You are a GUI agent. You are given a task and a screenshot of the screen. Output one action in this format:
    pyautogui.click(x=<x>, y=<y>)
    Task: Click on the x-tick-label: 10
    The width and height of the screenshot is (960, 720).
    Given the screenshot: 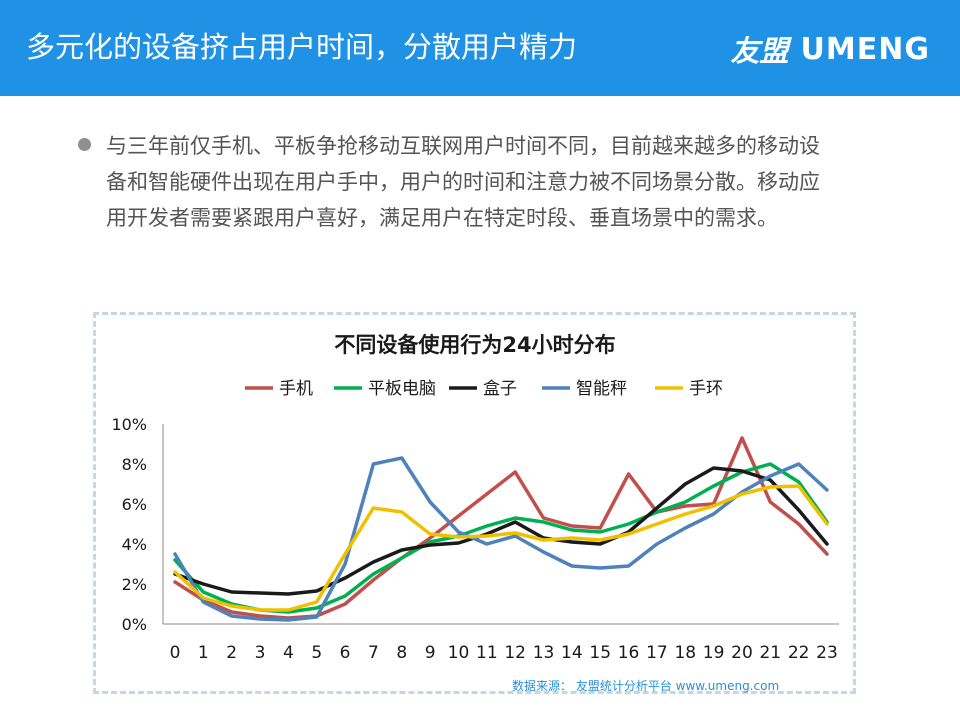 What is the action you would take?
    pyautogui.click(x=459, y=653)
    